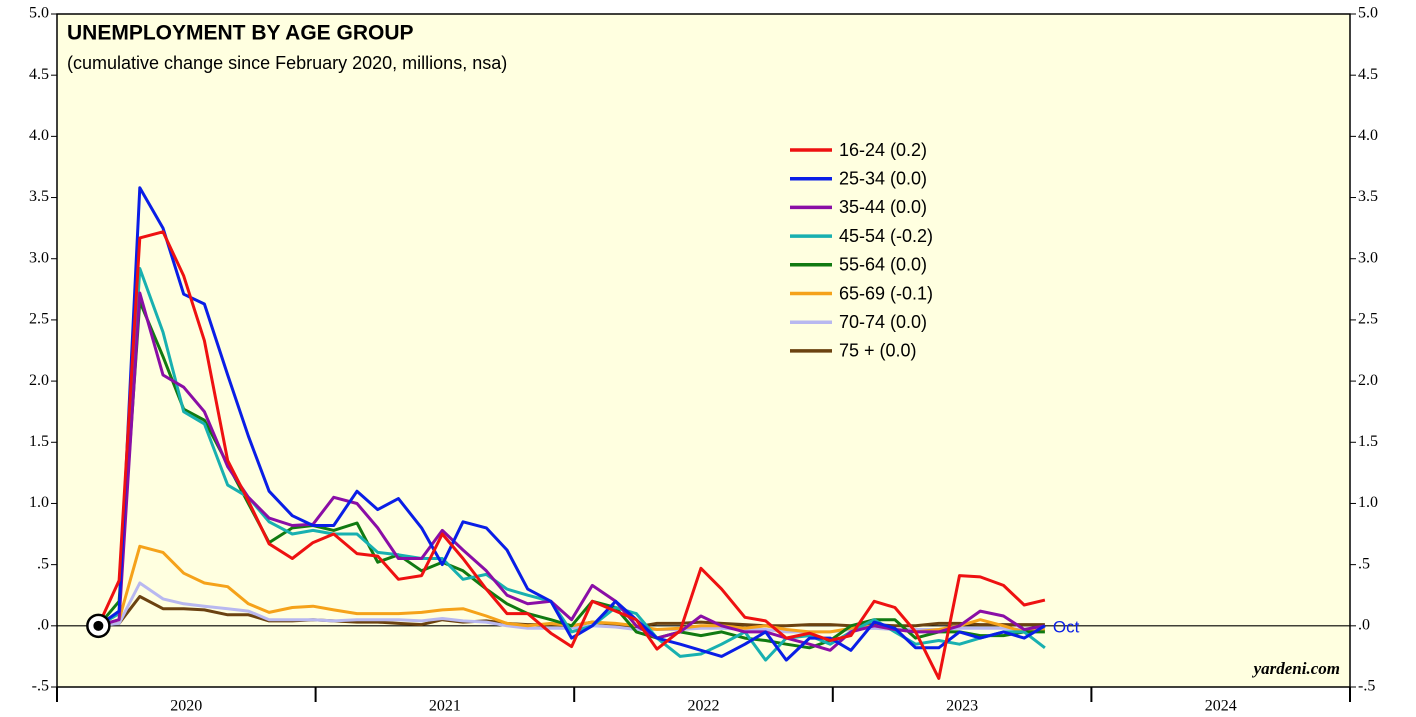 The width and height of the screenshot is (1416, 717). What do you see at coordinates (883, 265) in the screenshot?
I see `legend-label: 55-64 (0.0)` at bounding box center [883, 265].